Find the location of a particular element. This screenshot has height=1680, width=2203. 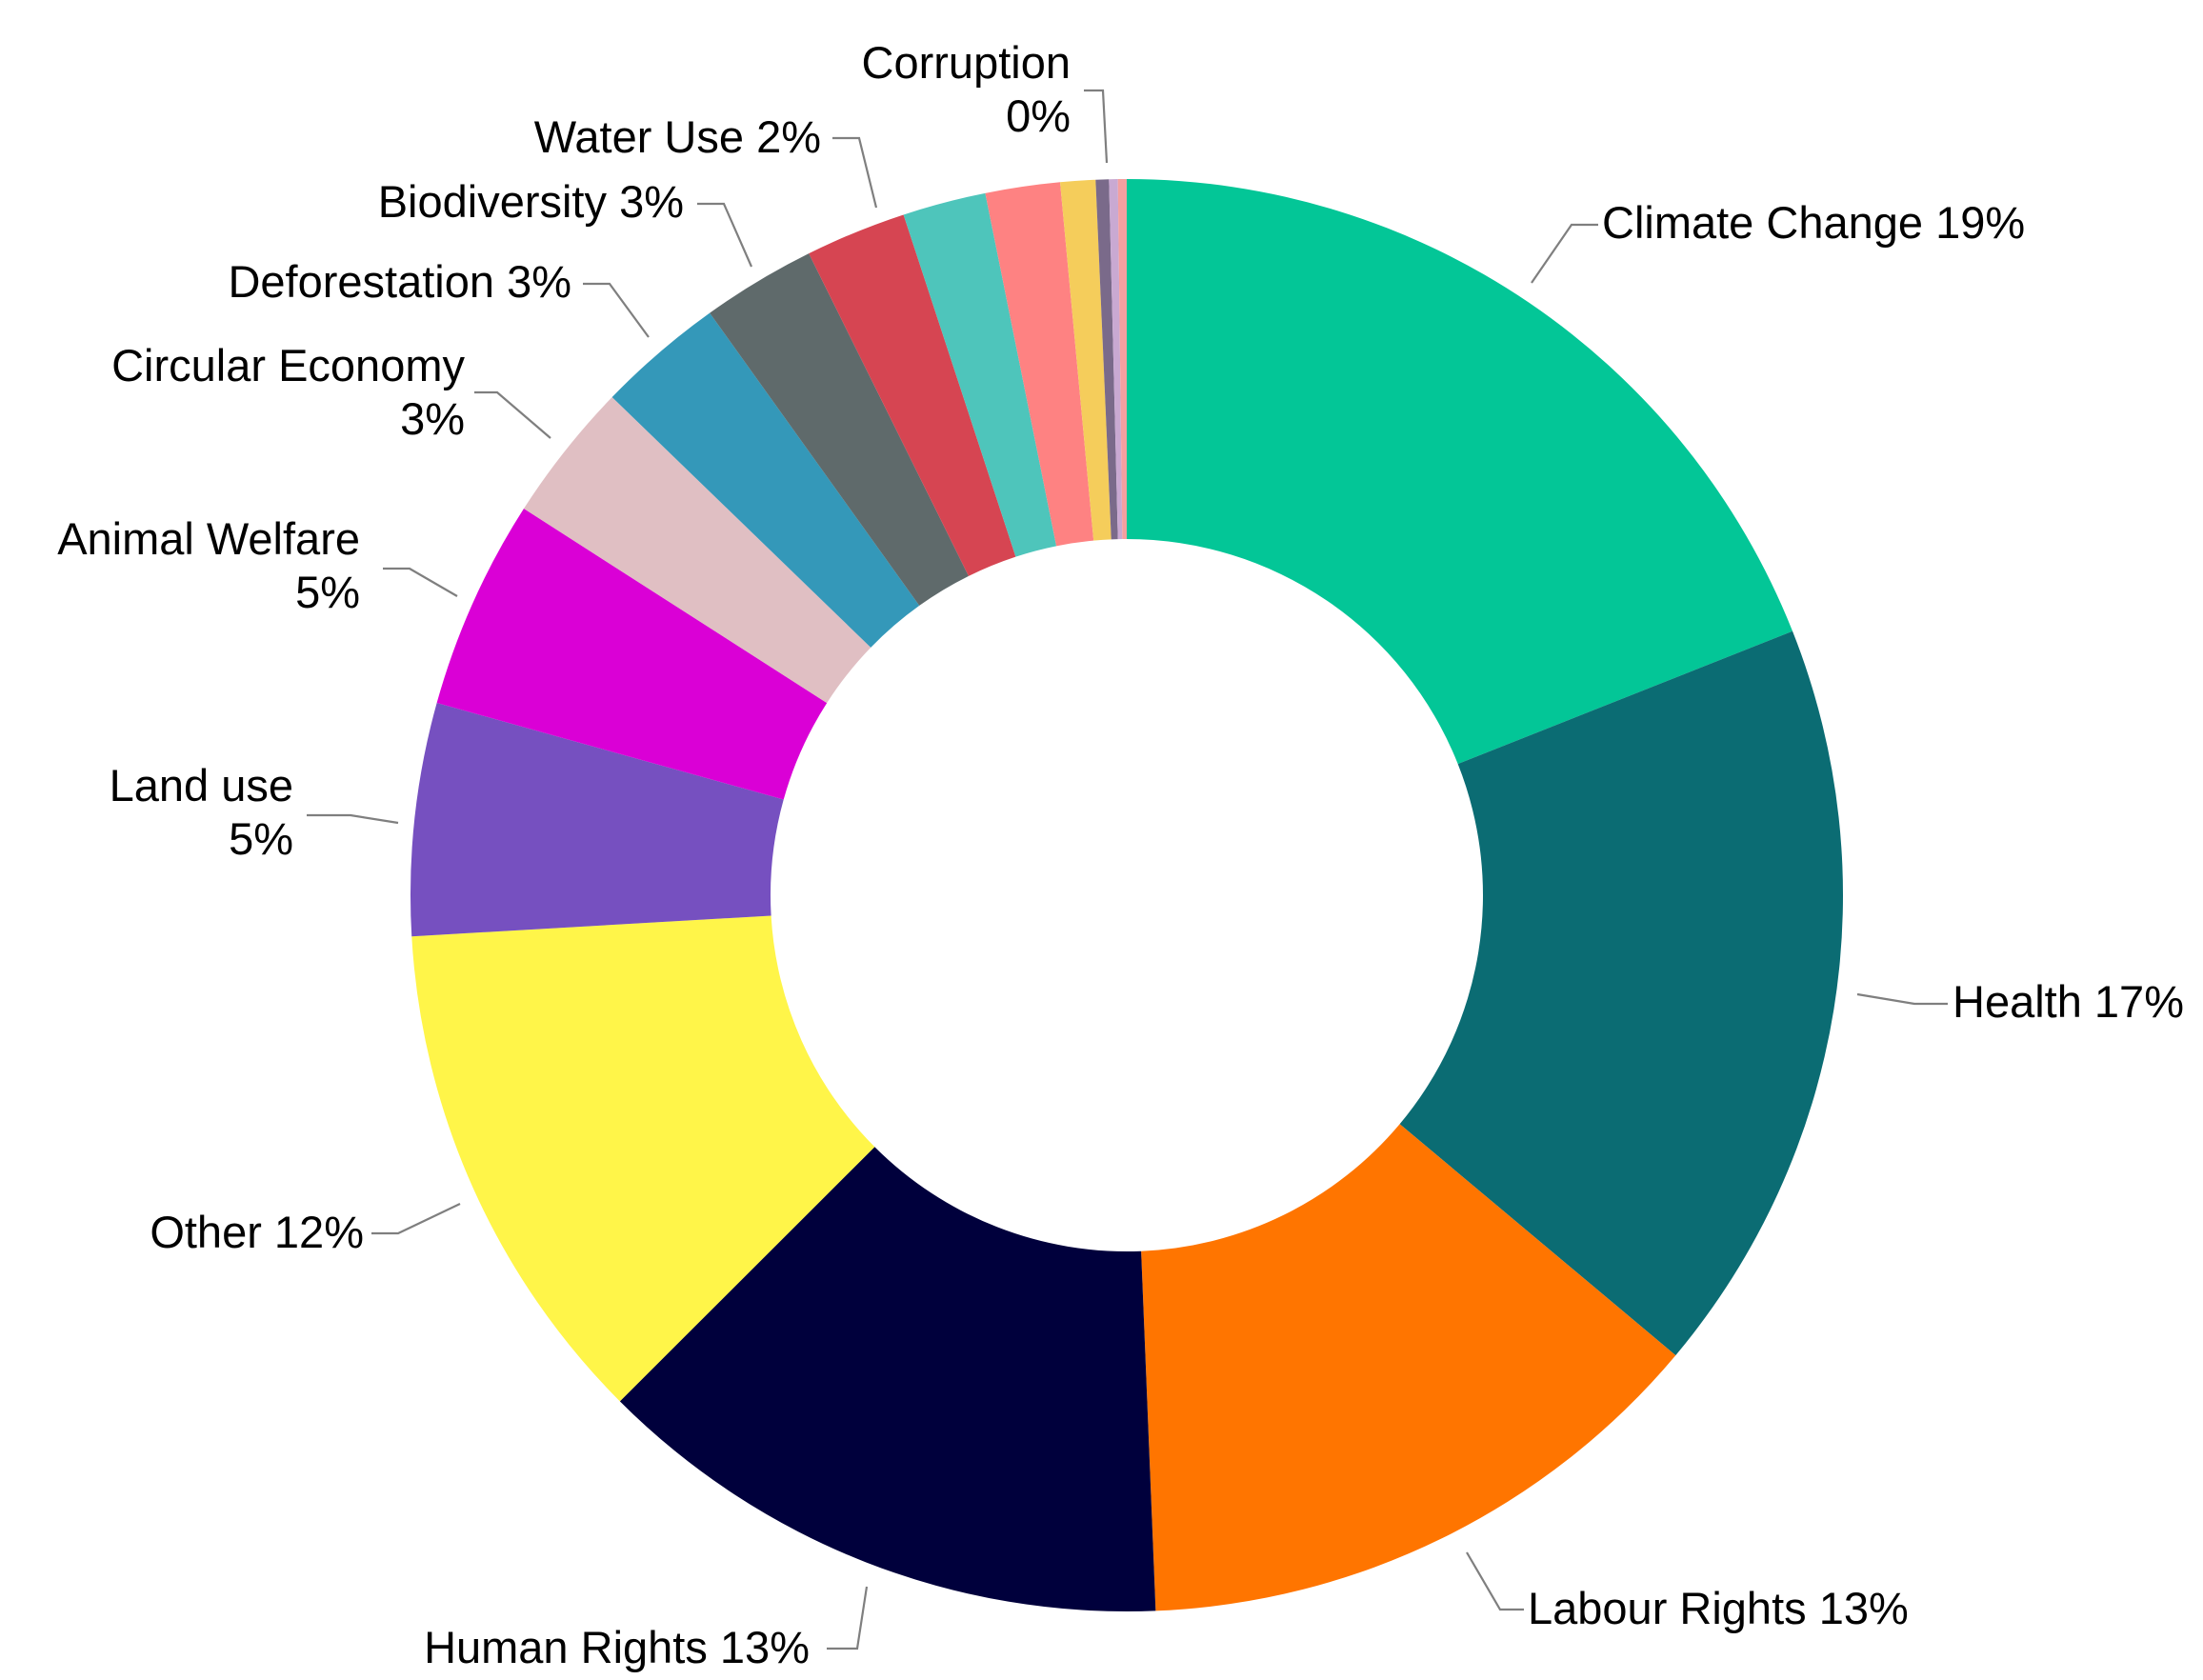

leader-biodiversity is located at coordinates (725, 235).